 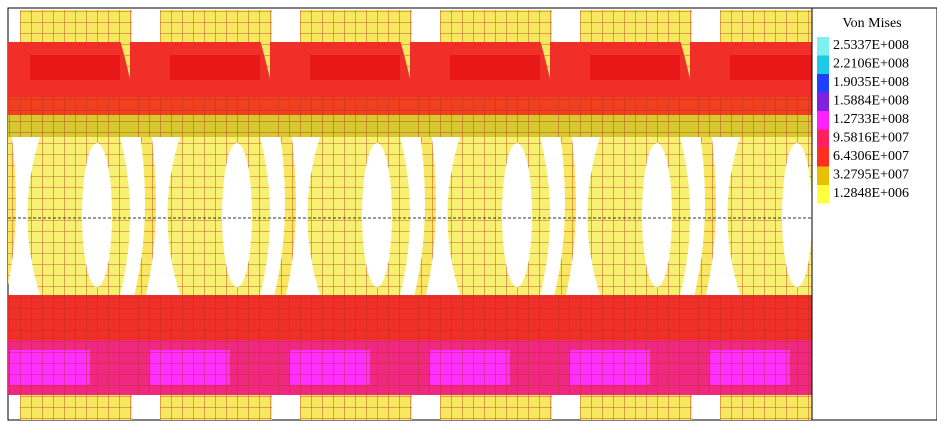 What do you see at coordinates (871, 101) in the screenshot?
I see `legend-label: 1.5884E+008` at bounding box center [871, 101].